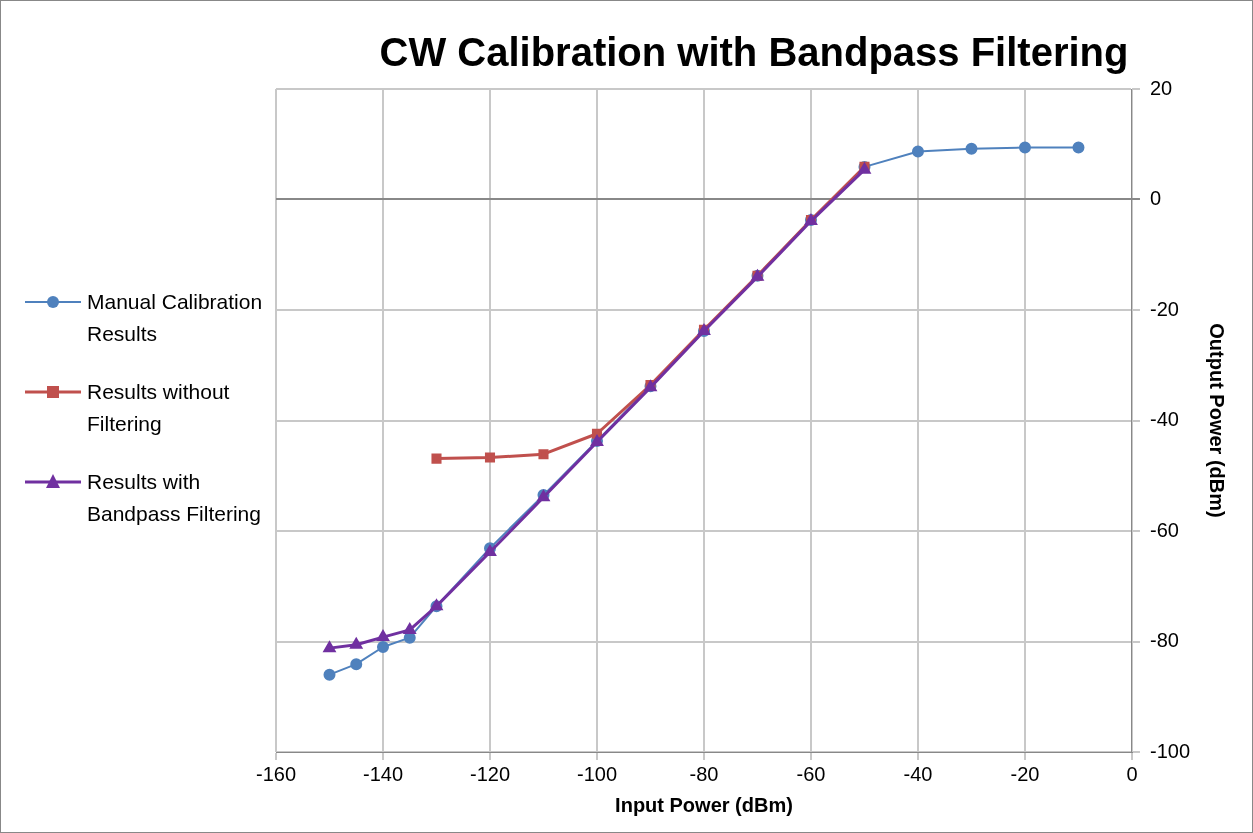 This screenshot has width=1253, height=833. Describe the element at coordinates (704, 804) in the screenshot. I see `x-axis-title: Input Power (dBm)` at that location.